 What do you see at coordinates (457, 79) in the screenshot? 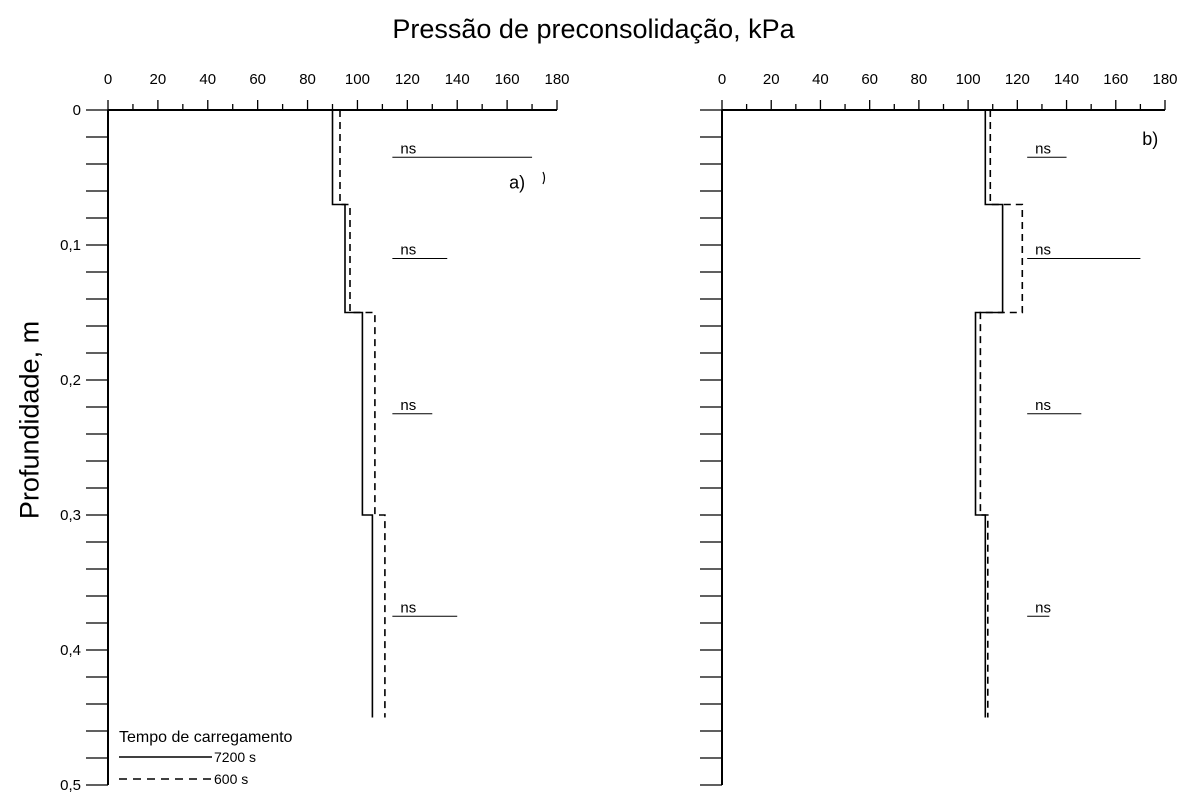
I see `panel-a-x-tick-label: 140` at bounding box center [457, 79].